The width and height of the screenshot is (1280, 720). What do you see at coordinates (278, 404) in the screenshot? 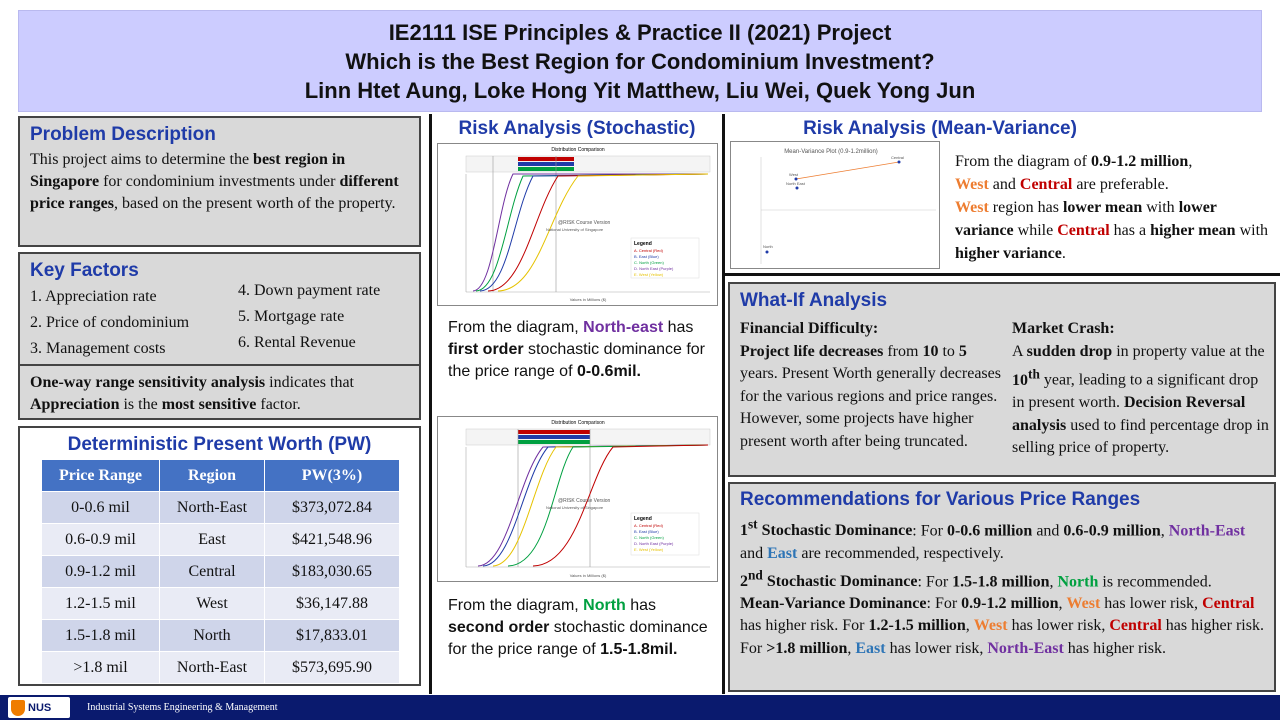
I see `text: factor.` at bounding box center [278, 404].